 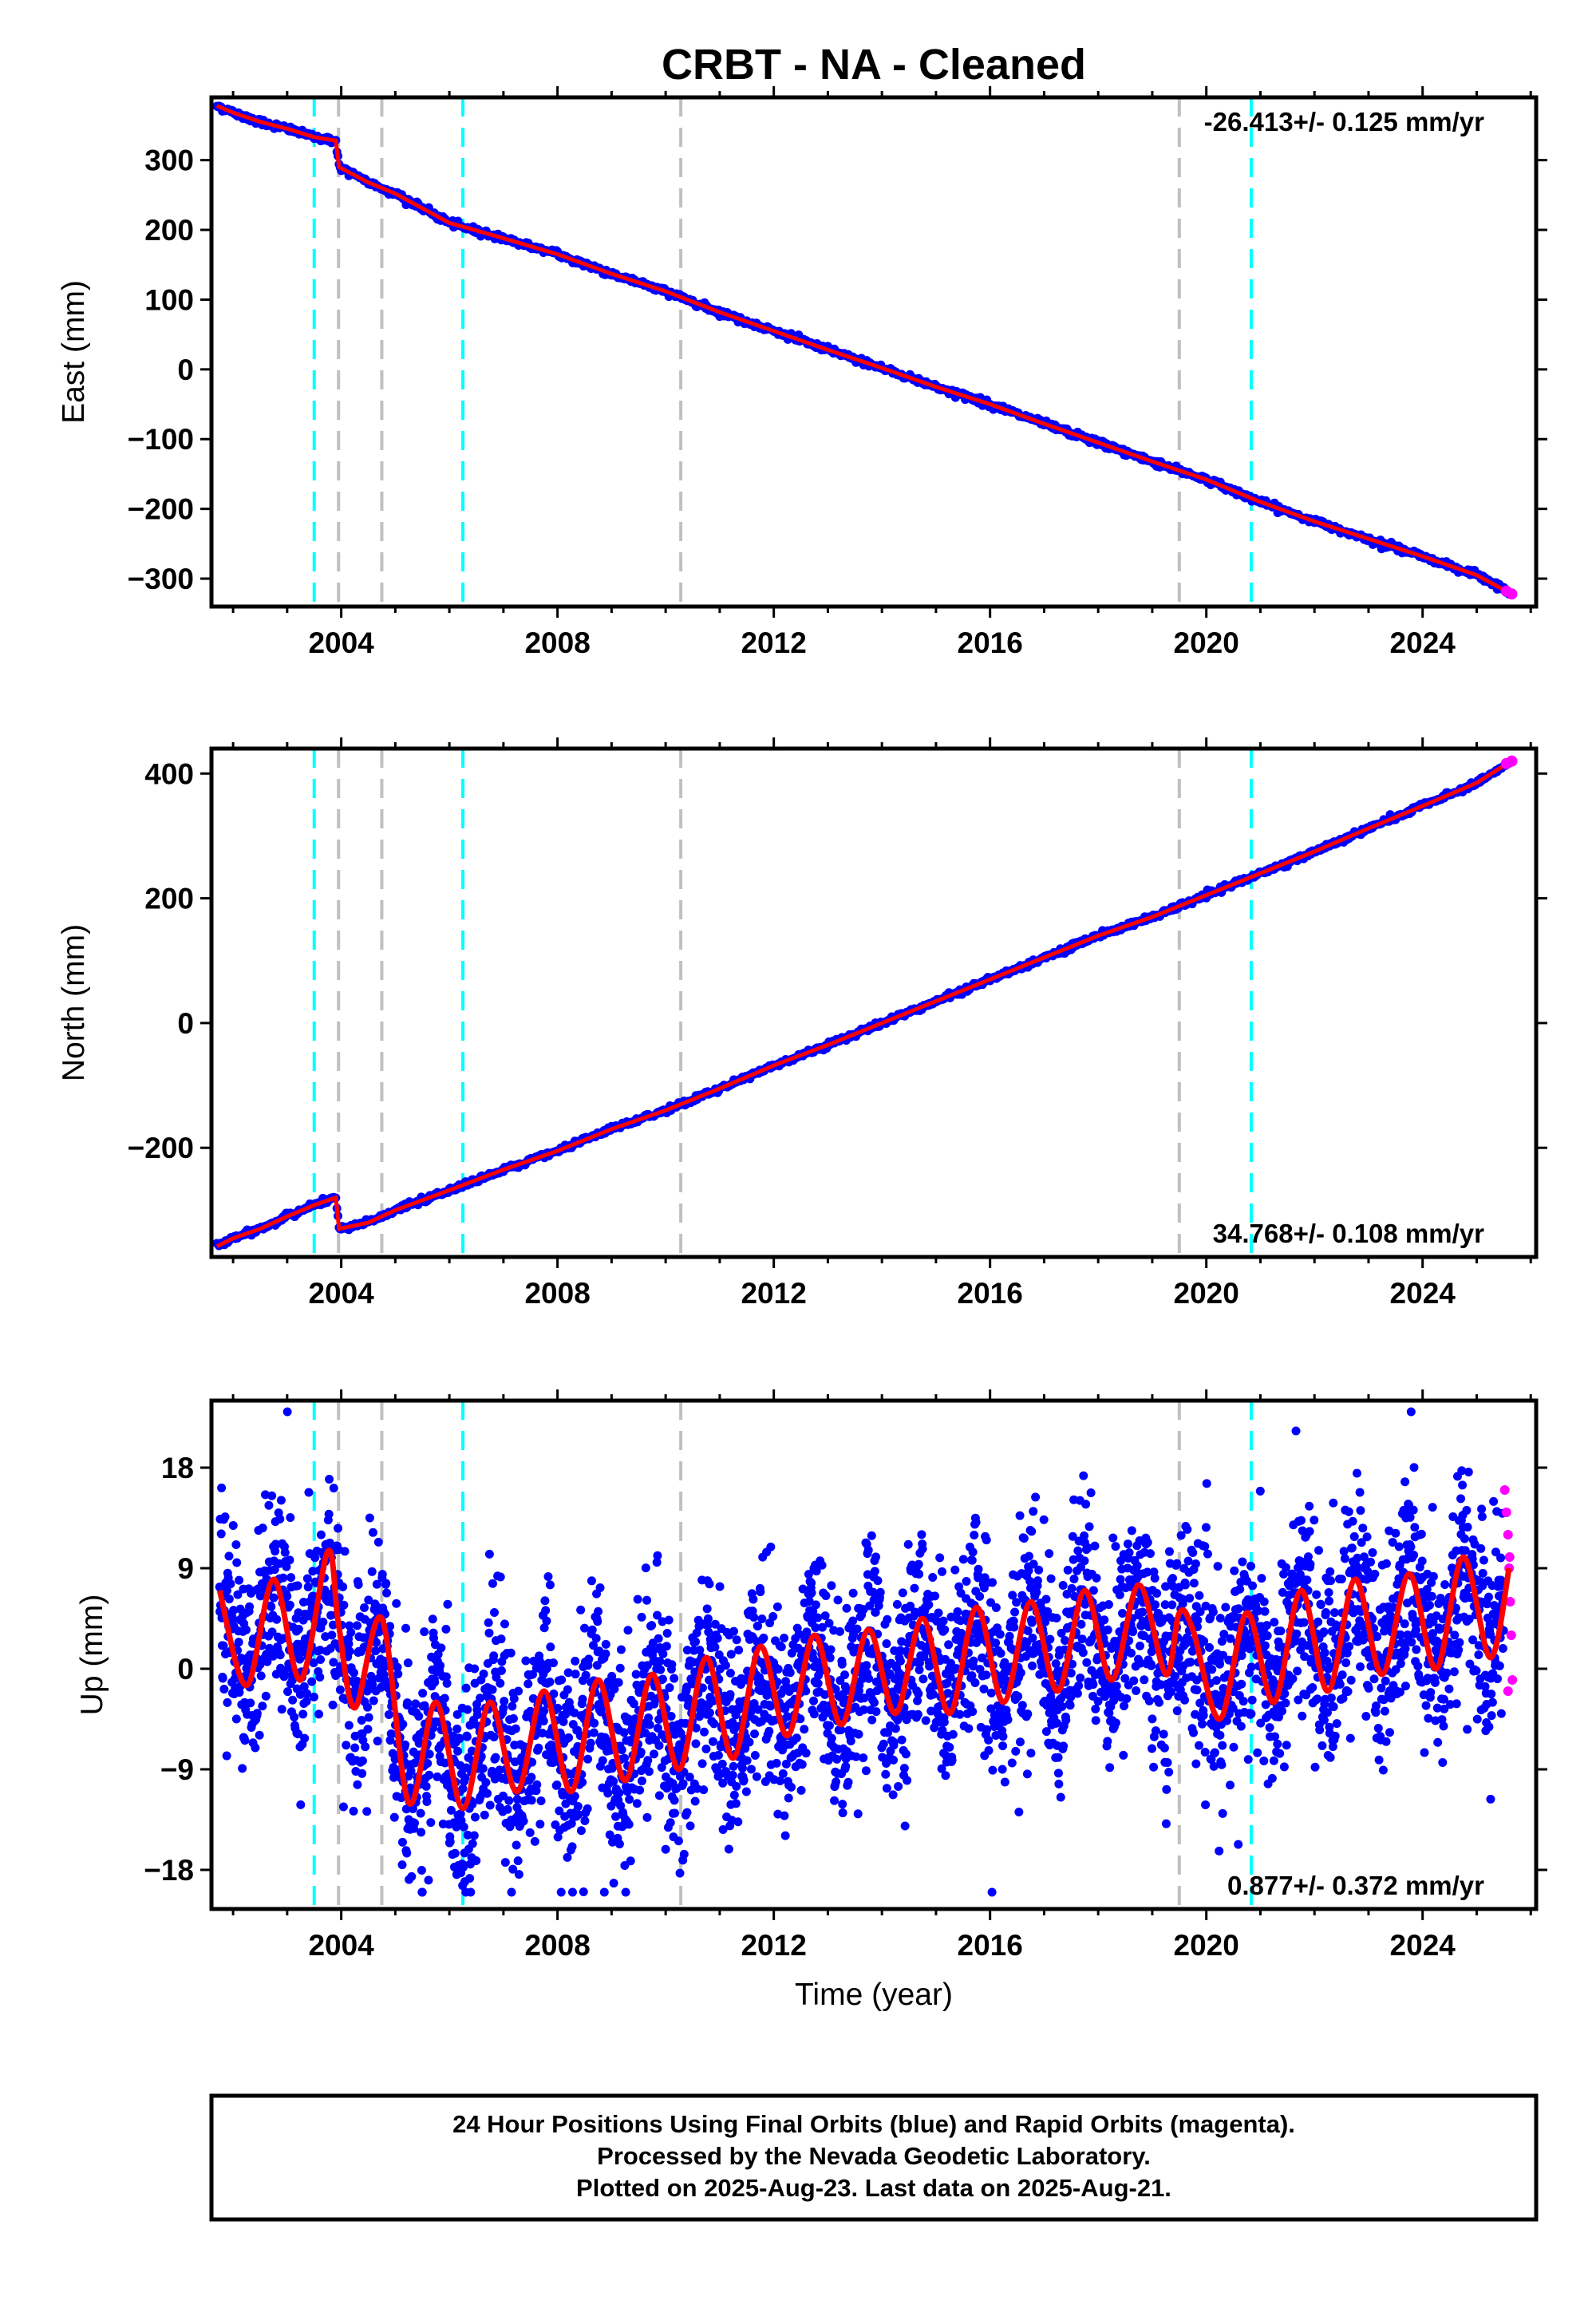 What do you see at coordinates (1206, 642) in the screenshot?
I see `east-x-tick-label: 2020` at bounding box center [1206, 642].